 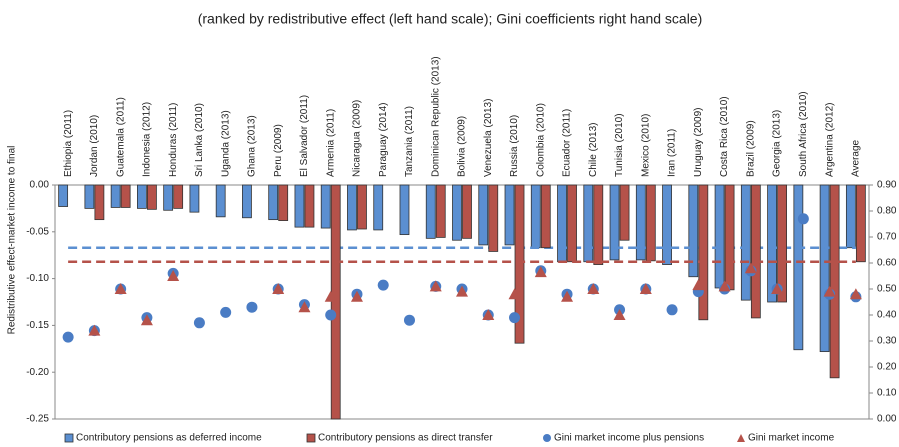 I want to click on x-tick-label: Colombia (2010), so click(x=540, y=140).